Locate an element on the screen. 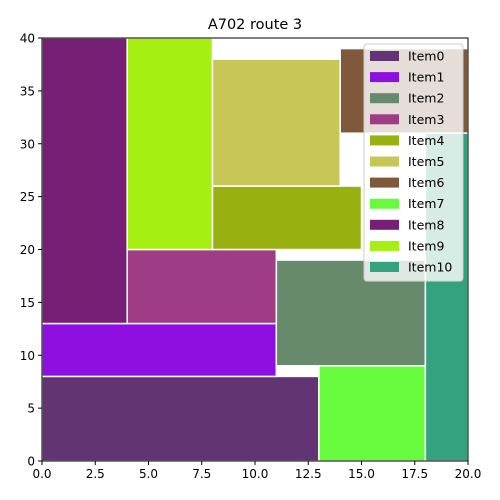 The image size is (500, 500). y-tick-label: 0 is located at coordinates (31, 462).